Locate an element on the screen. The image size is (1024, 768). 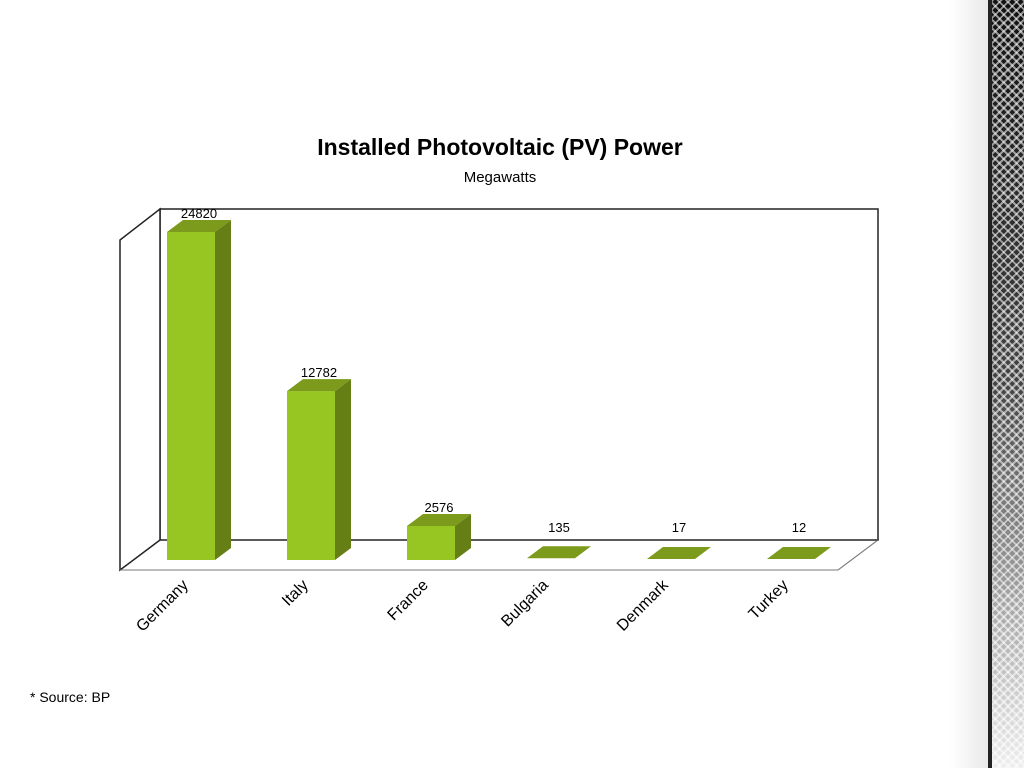
category-label: France is located at coordinates (408, 600).